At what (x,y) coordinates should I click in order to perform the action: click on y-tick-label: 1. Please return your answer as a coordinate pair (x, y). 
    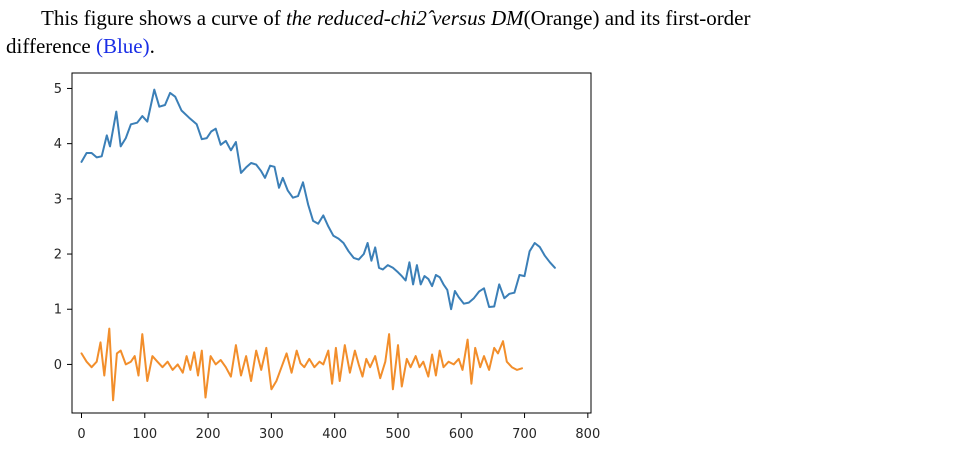
    Looking at the image, I should click on (58, 310).